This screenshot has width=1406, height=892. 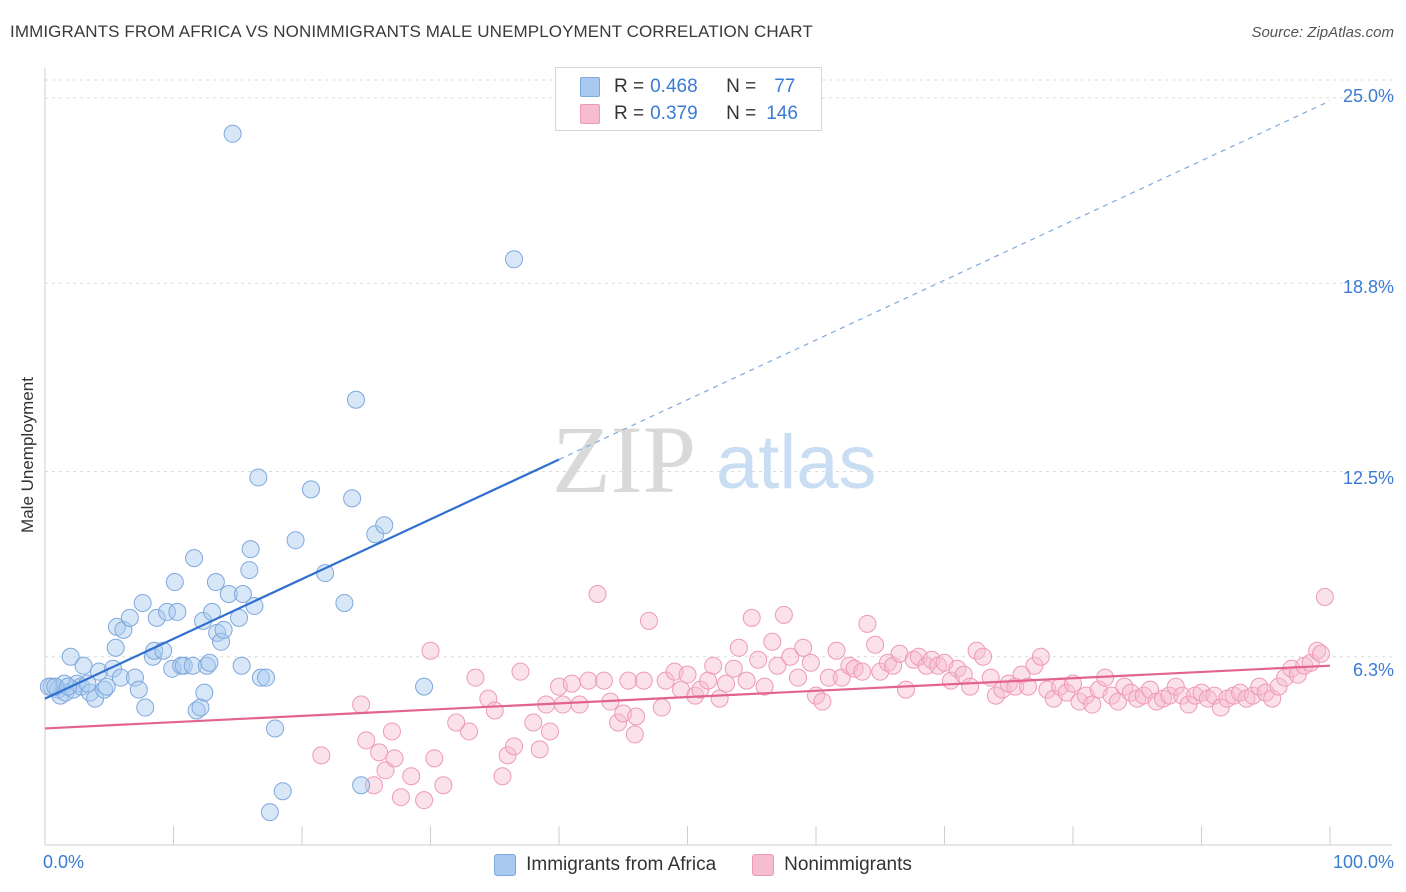 I want to click on n-value: 146, so click(x=782, y=113).